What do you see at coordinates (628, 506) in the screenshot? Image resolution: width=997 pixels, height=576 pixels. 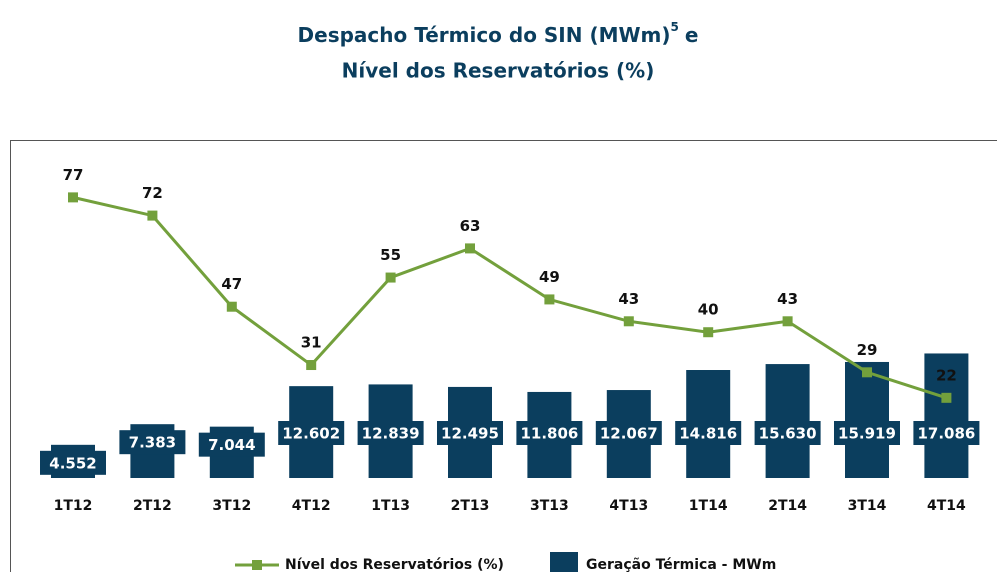 I see `x-tick-label: 4T13` at bounding box center [628, 506].